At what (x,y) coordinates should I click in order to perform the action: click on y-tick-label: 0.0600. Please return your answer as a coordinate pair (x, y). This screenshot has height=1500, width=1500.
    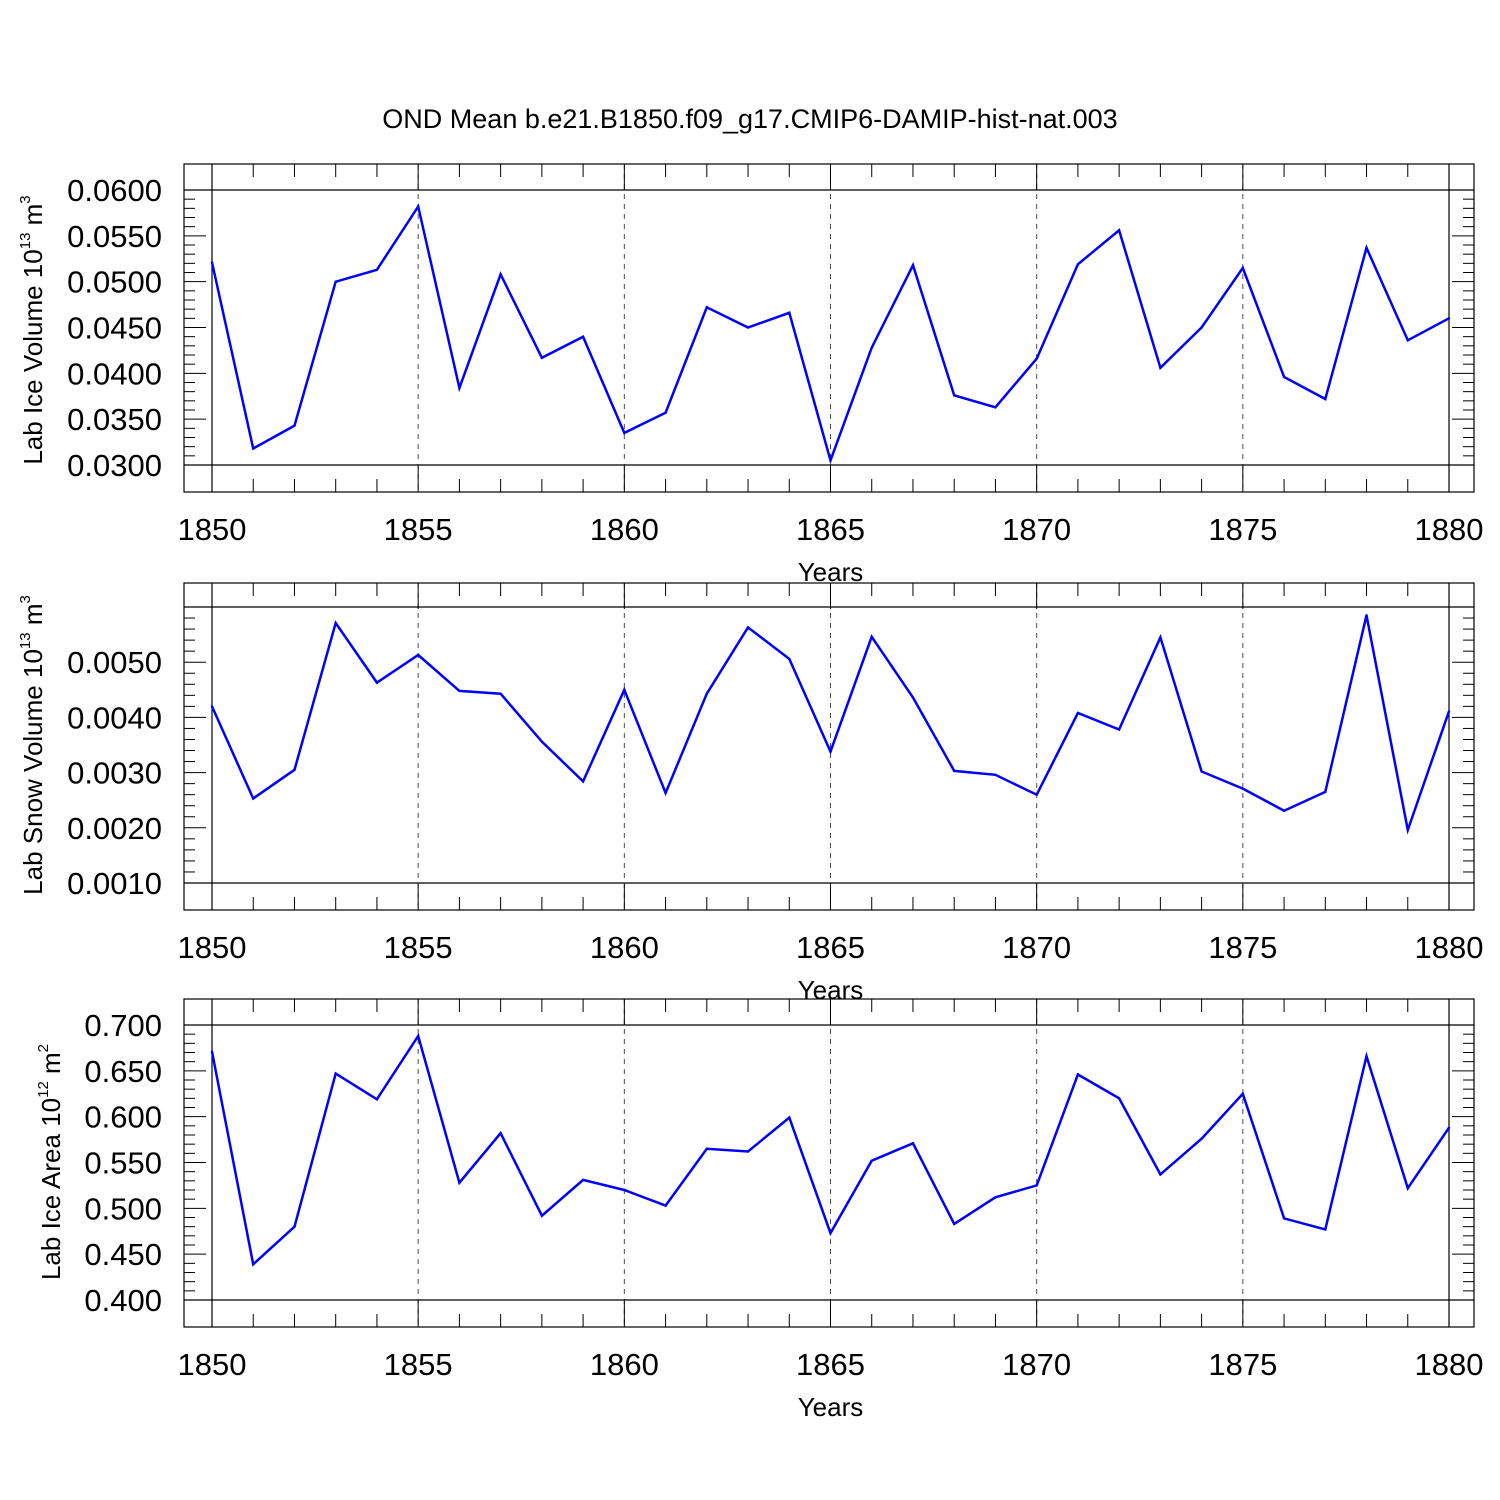
    Looking at the image, I should click on (114, 190).